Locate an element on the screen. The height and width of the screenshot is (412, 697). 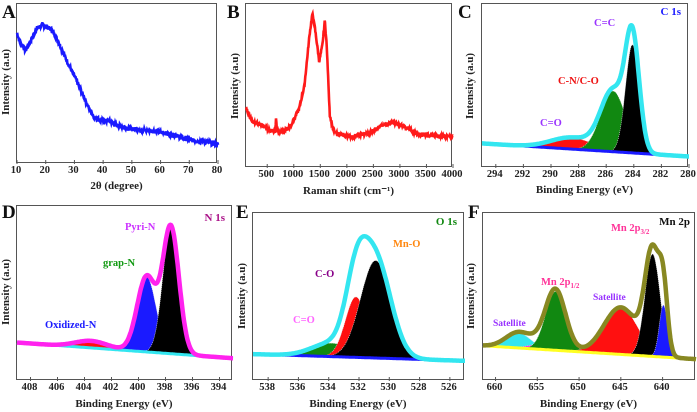
annotation-c-eq-o: C=O is located at coordinates (304, 320).